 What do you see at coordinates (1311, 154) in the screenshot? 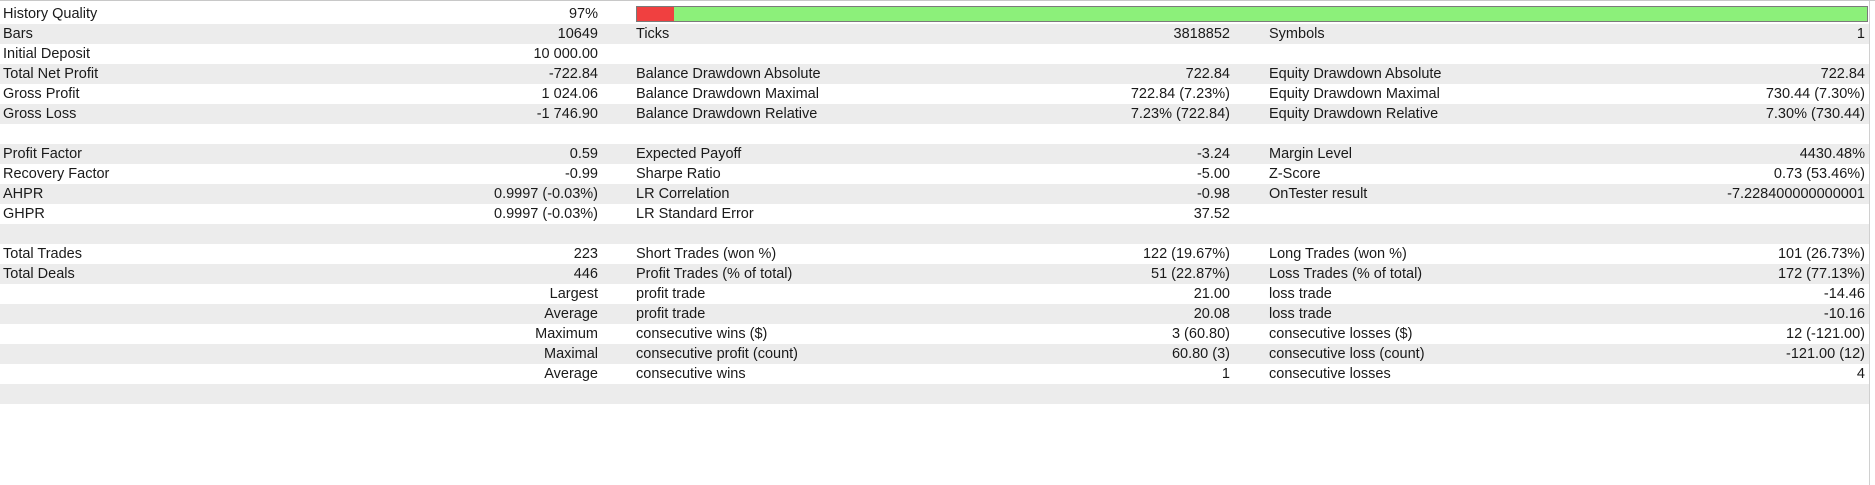
I see `stat-label: Margin Level` at bounding box center [1311, 154].